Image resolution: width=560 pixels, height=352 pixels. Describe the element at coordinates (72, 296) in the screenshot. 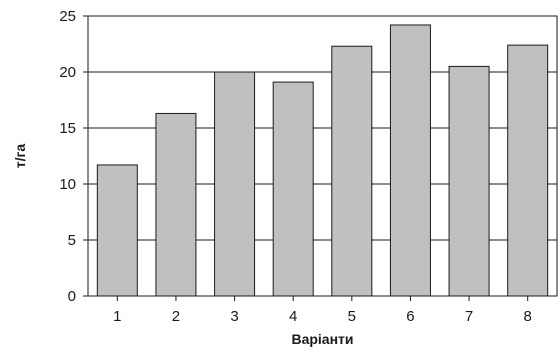

I see `y-tick-label: 0` at that location.